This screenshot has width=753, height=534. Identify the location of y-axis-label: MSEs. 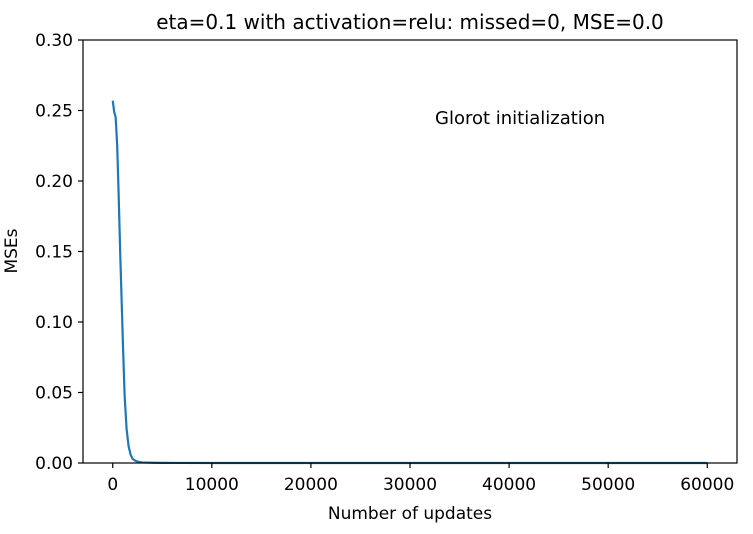
(12, 250).